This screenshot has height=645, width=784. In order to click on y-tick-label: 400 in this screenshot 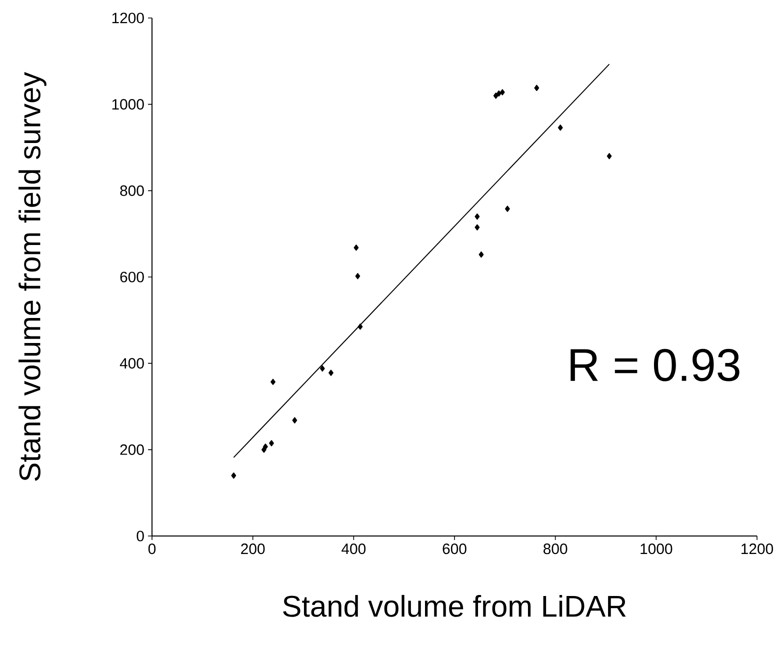, I will do `click(132, 363)`.